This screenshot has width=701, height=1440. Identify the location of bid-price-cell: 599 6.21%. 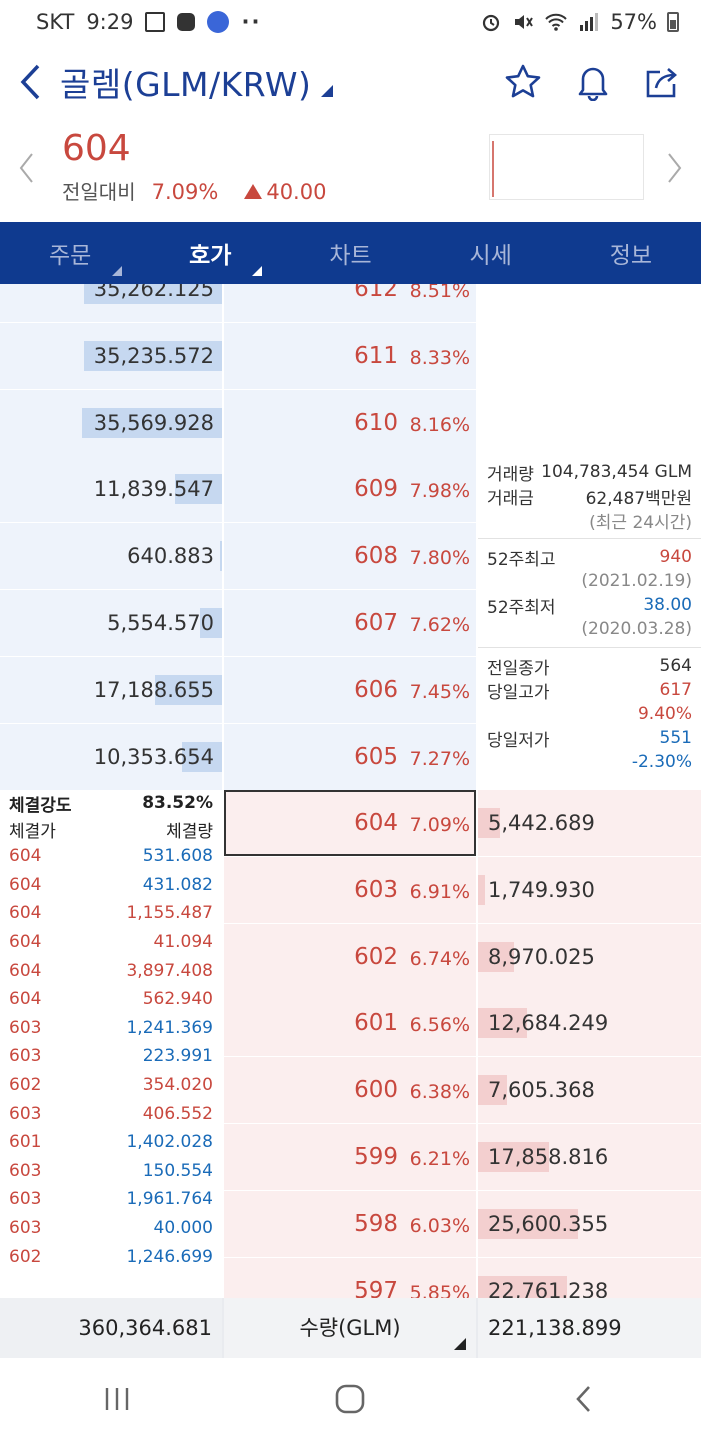
(350, 1157).